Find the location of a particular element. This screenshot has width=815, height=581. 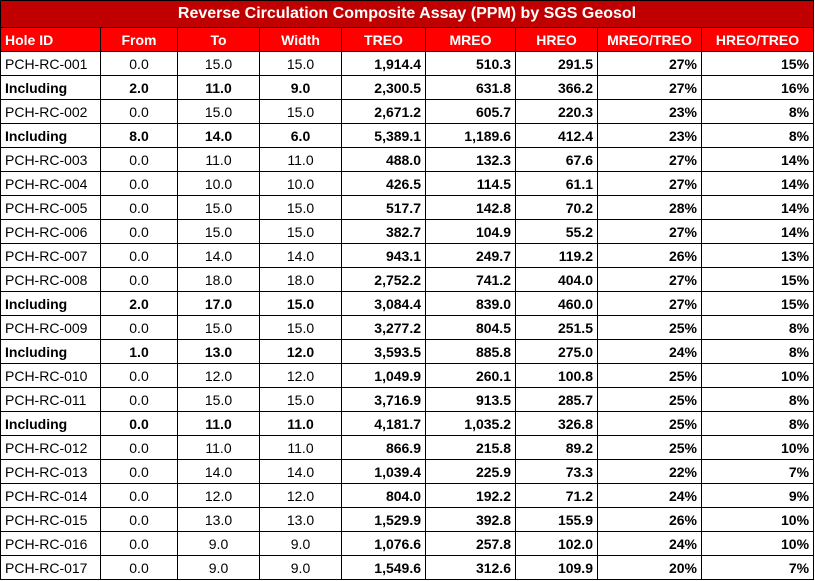

table-row: PCH-RC-014 0.0 12.0 12.0 804.0 192.2 71.2 24% 9% is located at coordinates (407, 495).